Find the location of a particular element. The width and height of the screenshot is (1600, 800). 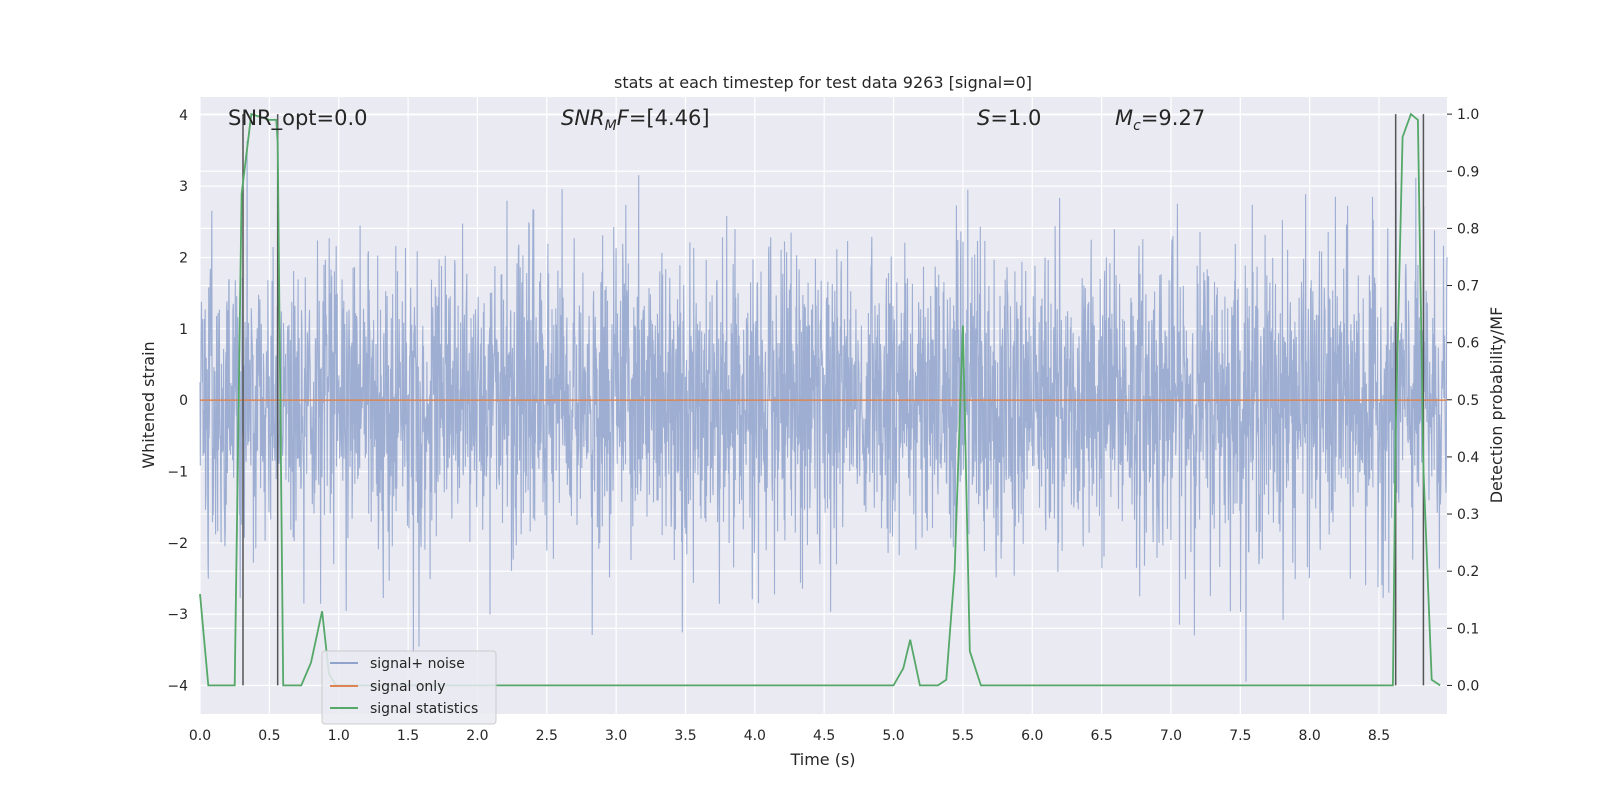

y-left-tick-label: 0 is located at coordinates (183, 401).